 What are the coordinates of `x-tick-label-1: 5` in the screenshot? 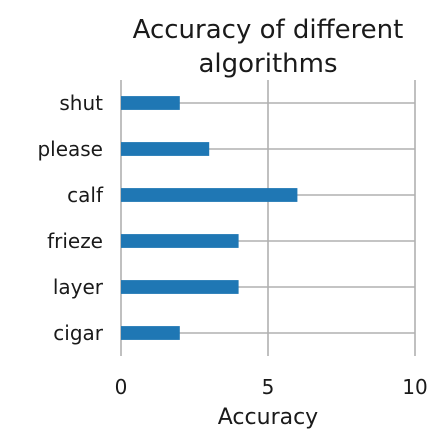 It's located at (268, 387).